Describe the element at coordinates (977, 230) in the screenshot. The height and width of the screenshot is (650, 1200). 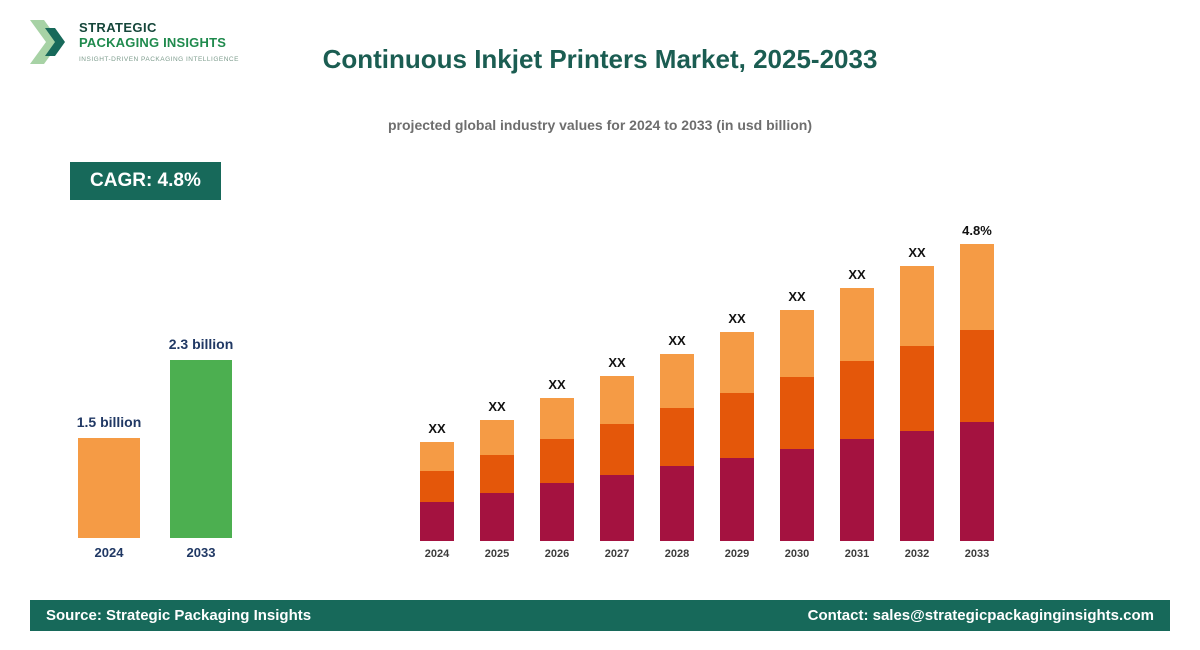
I see `bar-annotation: 4.8%` at that location.